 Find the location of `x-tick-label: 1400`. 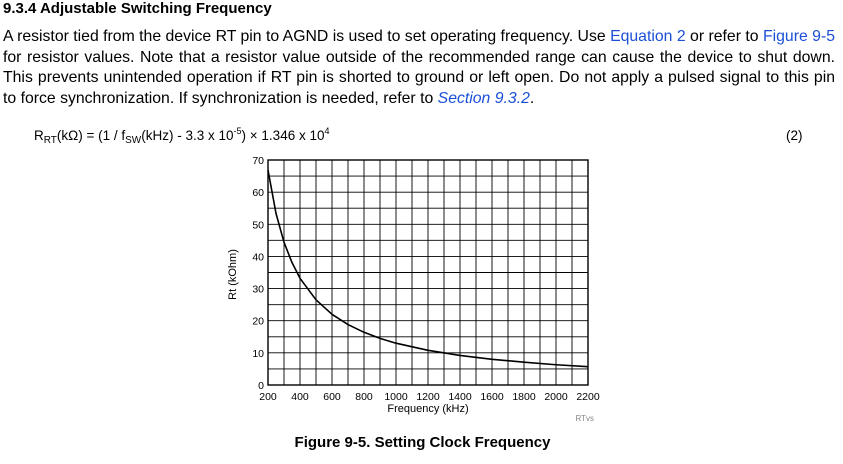

x-tick-label: 1400 is located at coordinates (460, 397).